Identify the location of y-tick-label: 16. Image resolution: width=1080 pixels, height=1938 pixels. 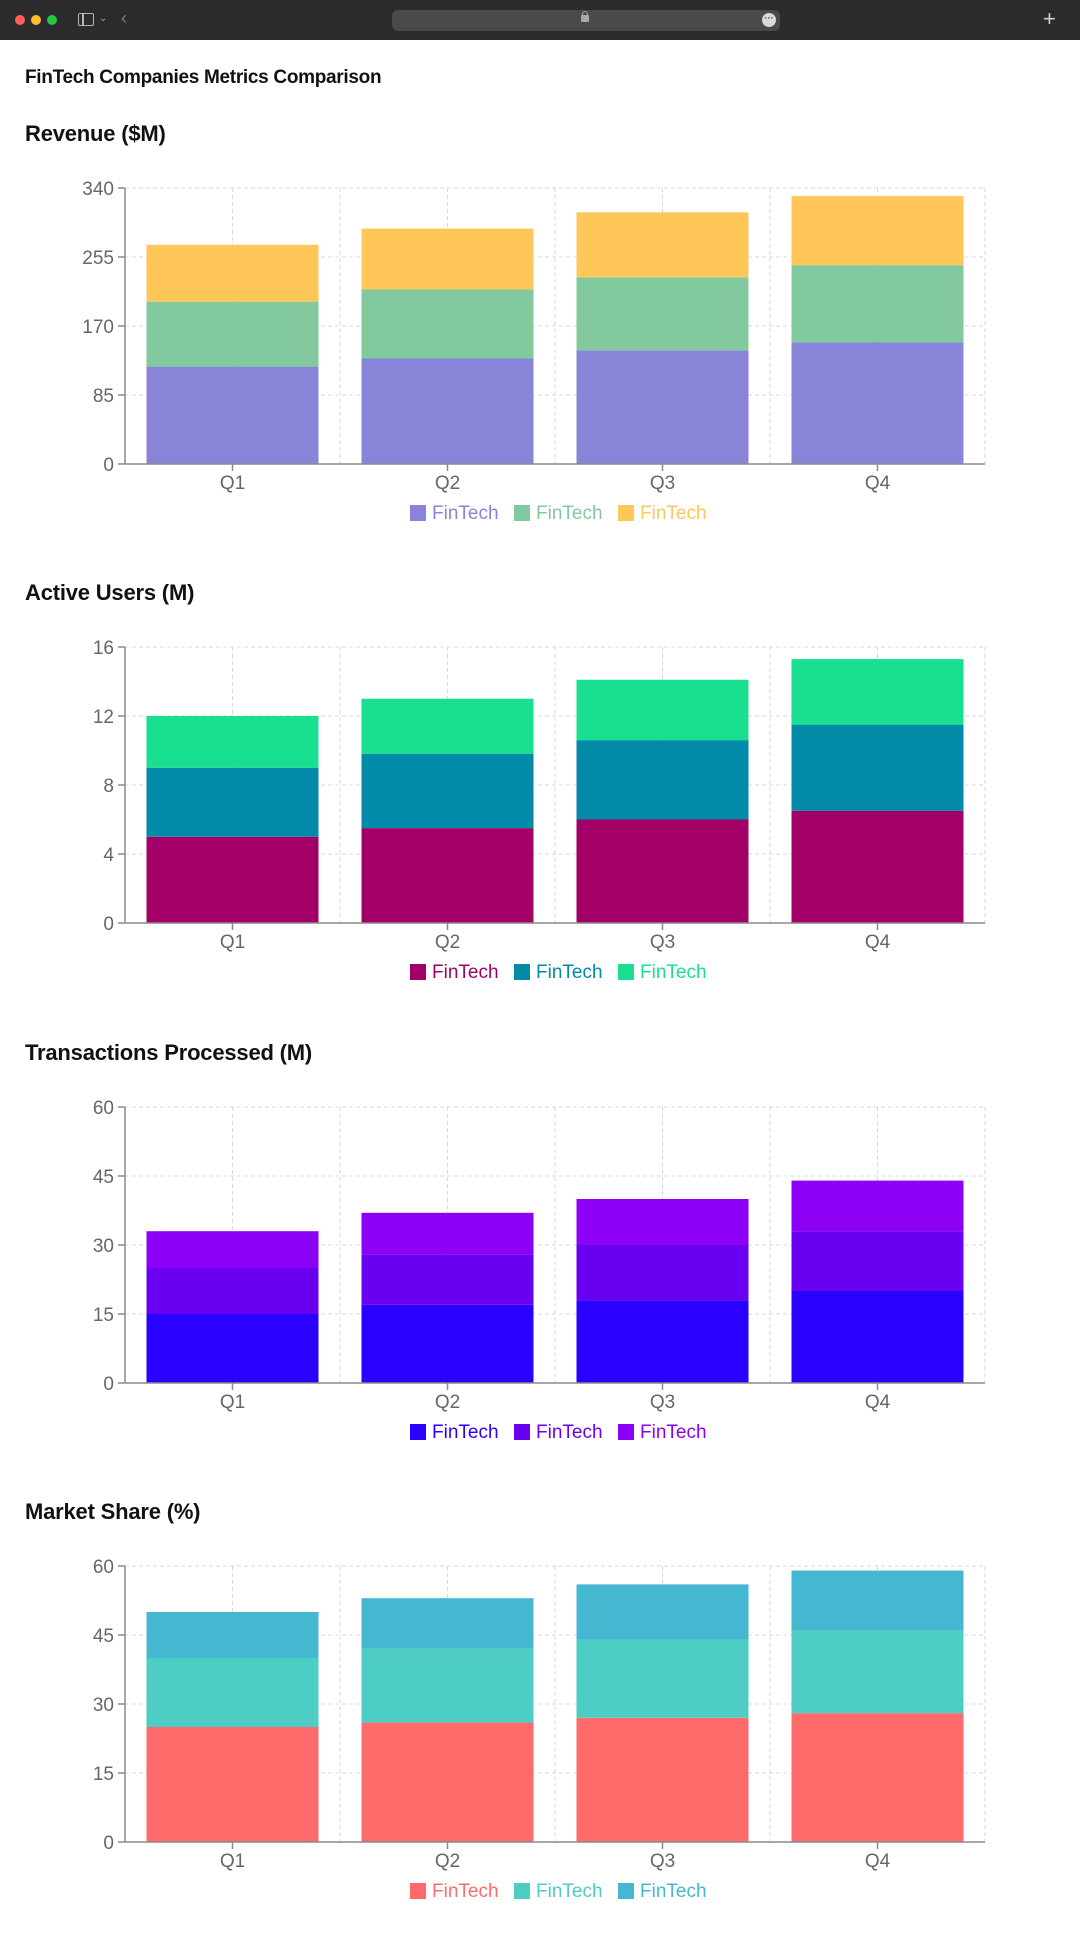
(103, 648).